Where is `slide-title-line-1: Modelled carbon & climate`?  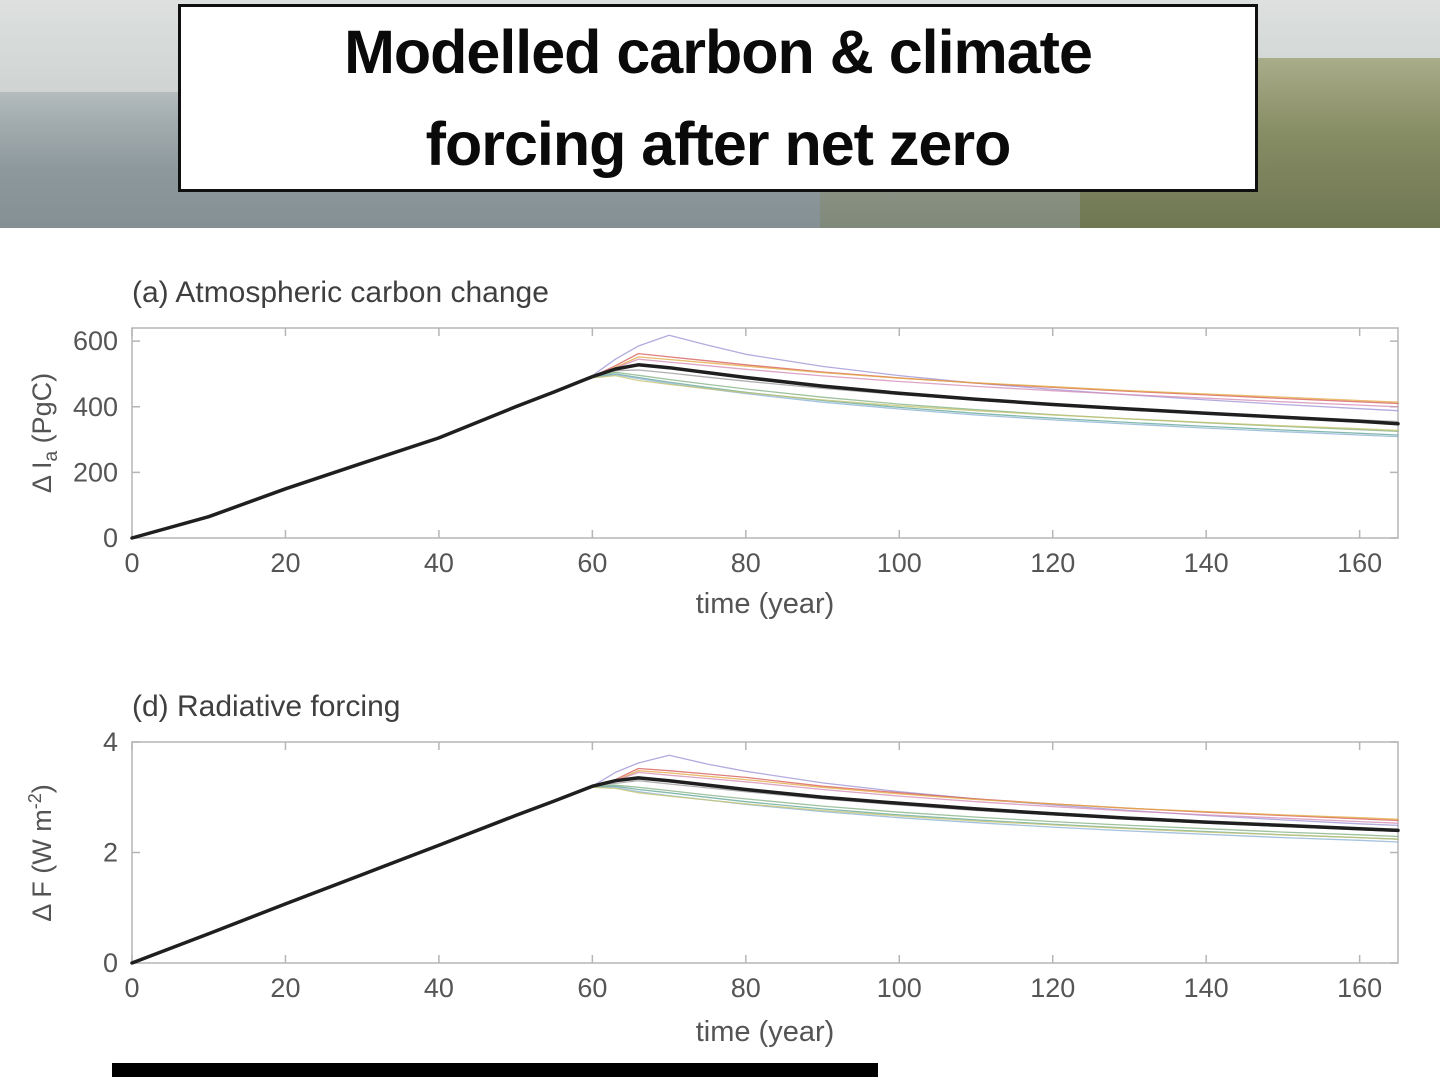
slide-title-line-1: Modelled carbon & climate is located at coordinates (718, 52).